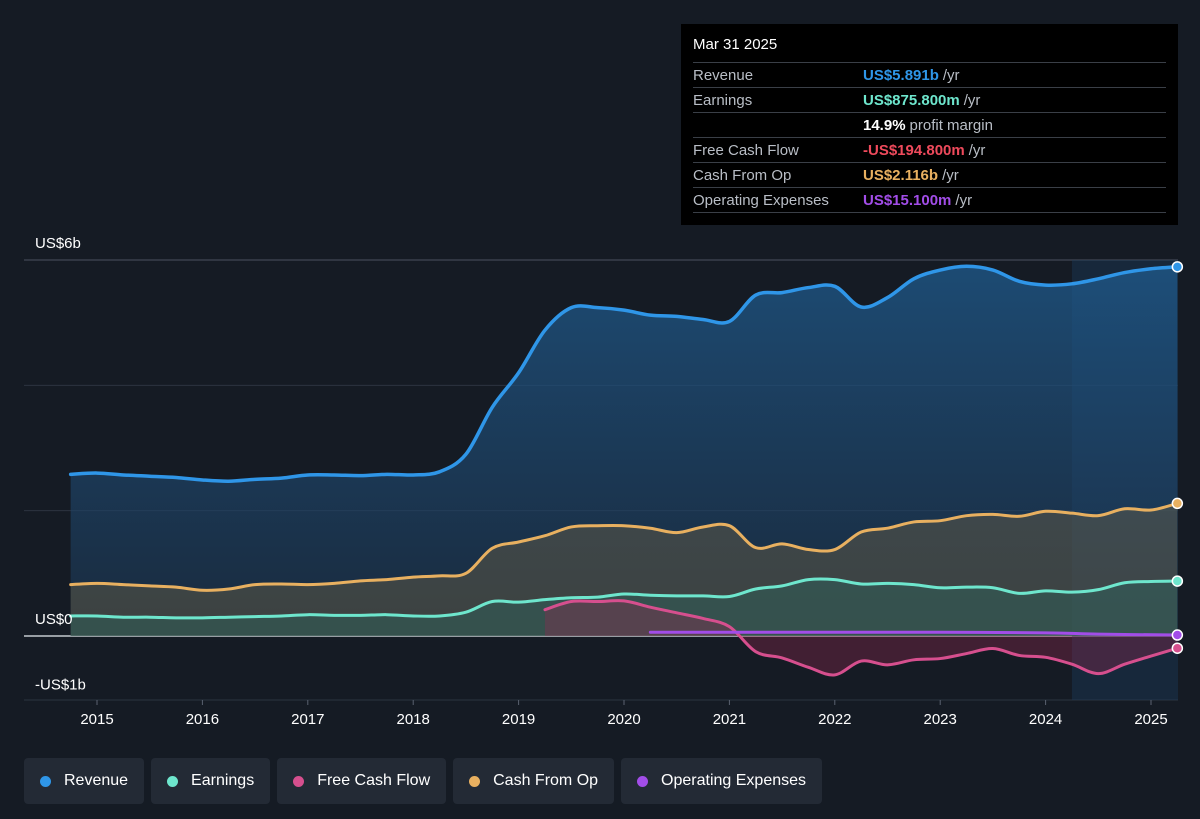 The height and width of the screenshot is (819, 1200). What do you see at coordinates (907, 200) in the screenshot?
I see `tooltip-row-value: US$15.100m` at bounding box center [907, 200].